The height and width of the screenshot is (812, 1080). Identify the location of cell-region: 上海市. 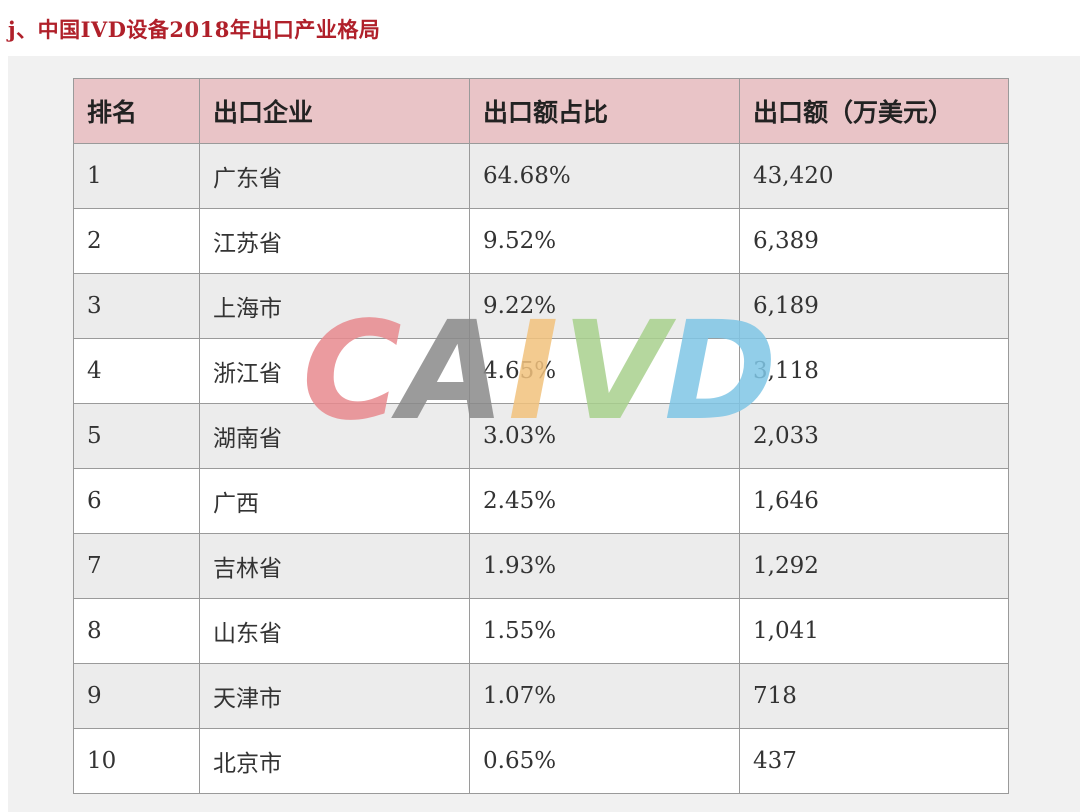
(334, 306).